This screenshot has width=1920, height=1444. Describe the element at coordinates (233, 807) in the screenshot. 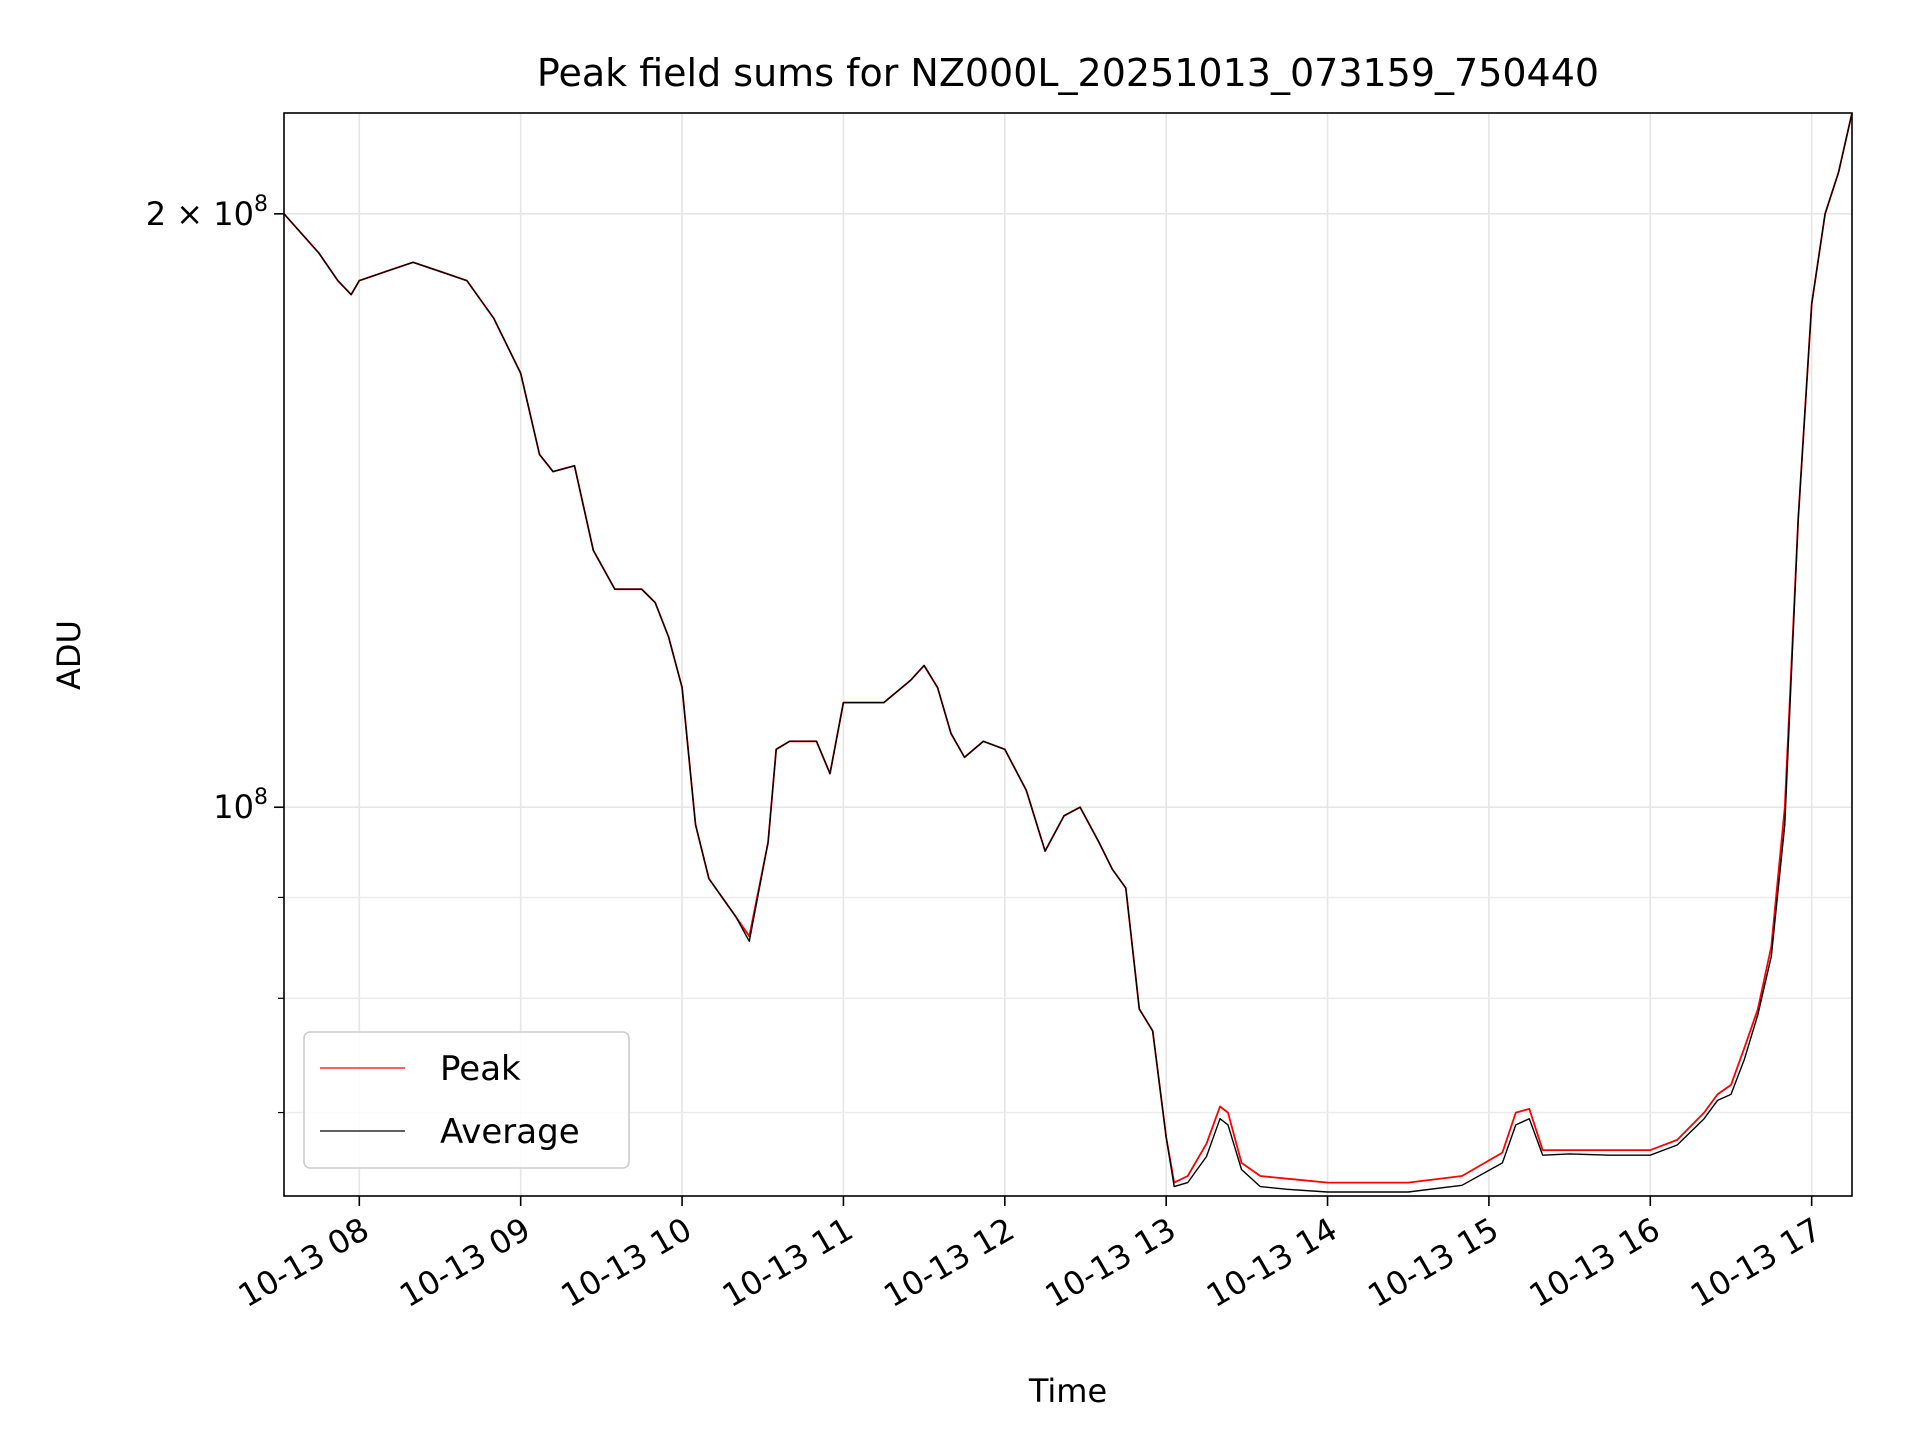

I see `y-tick-base: 10` at that location.